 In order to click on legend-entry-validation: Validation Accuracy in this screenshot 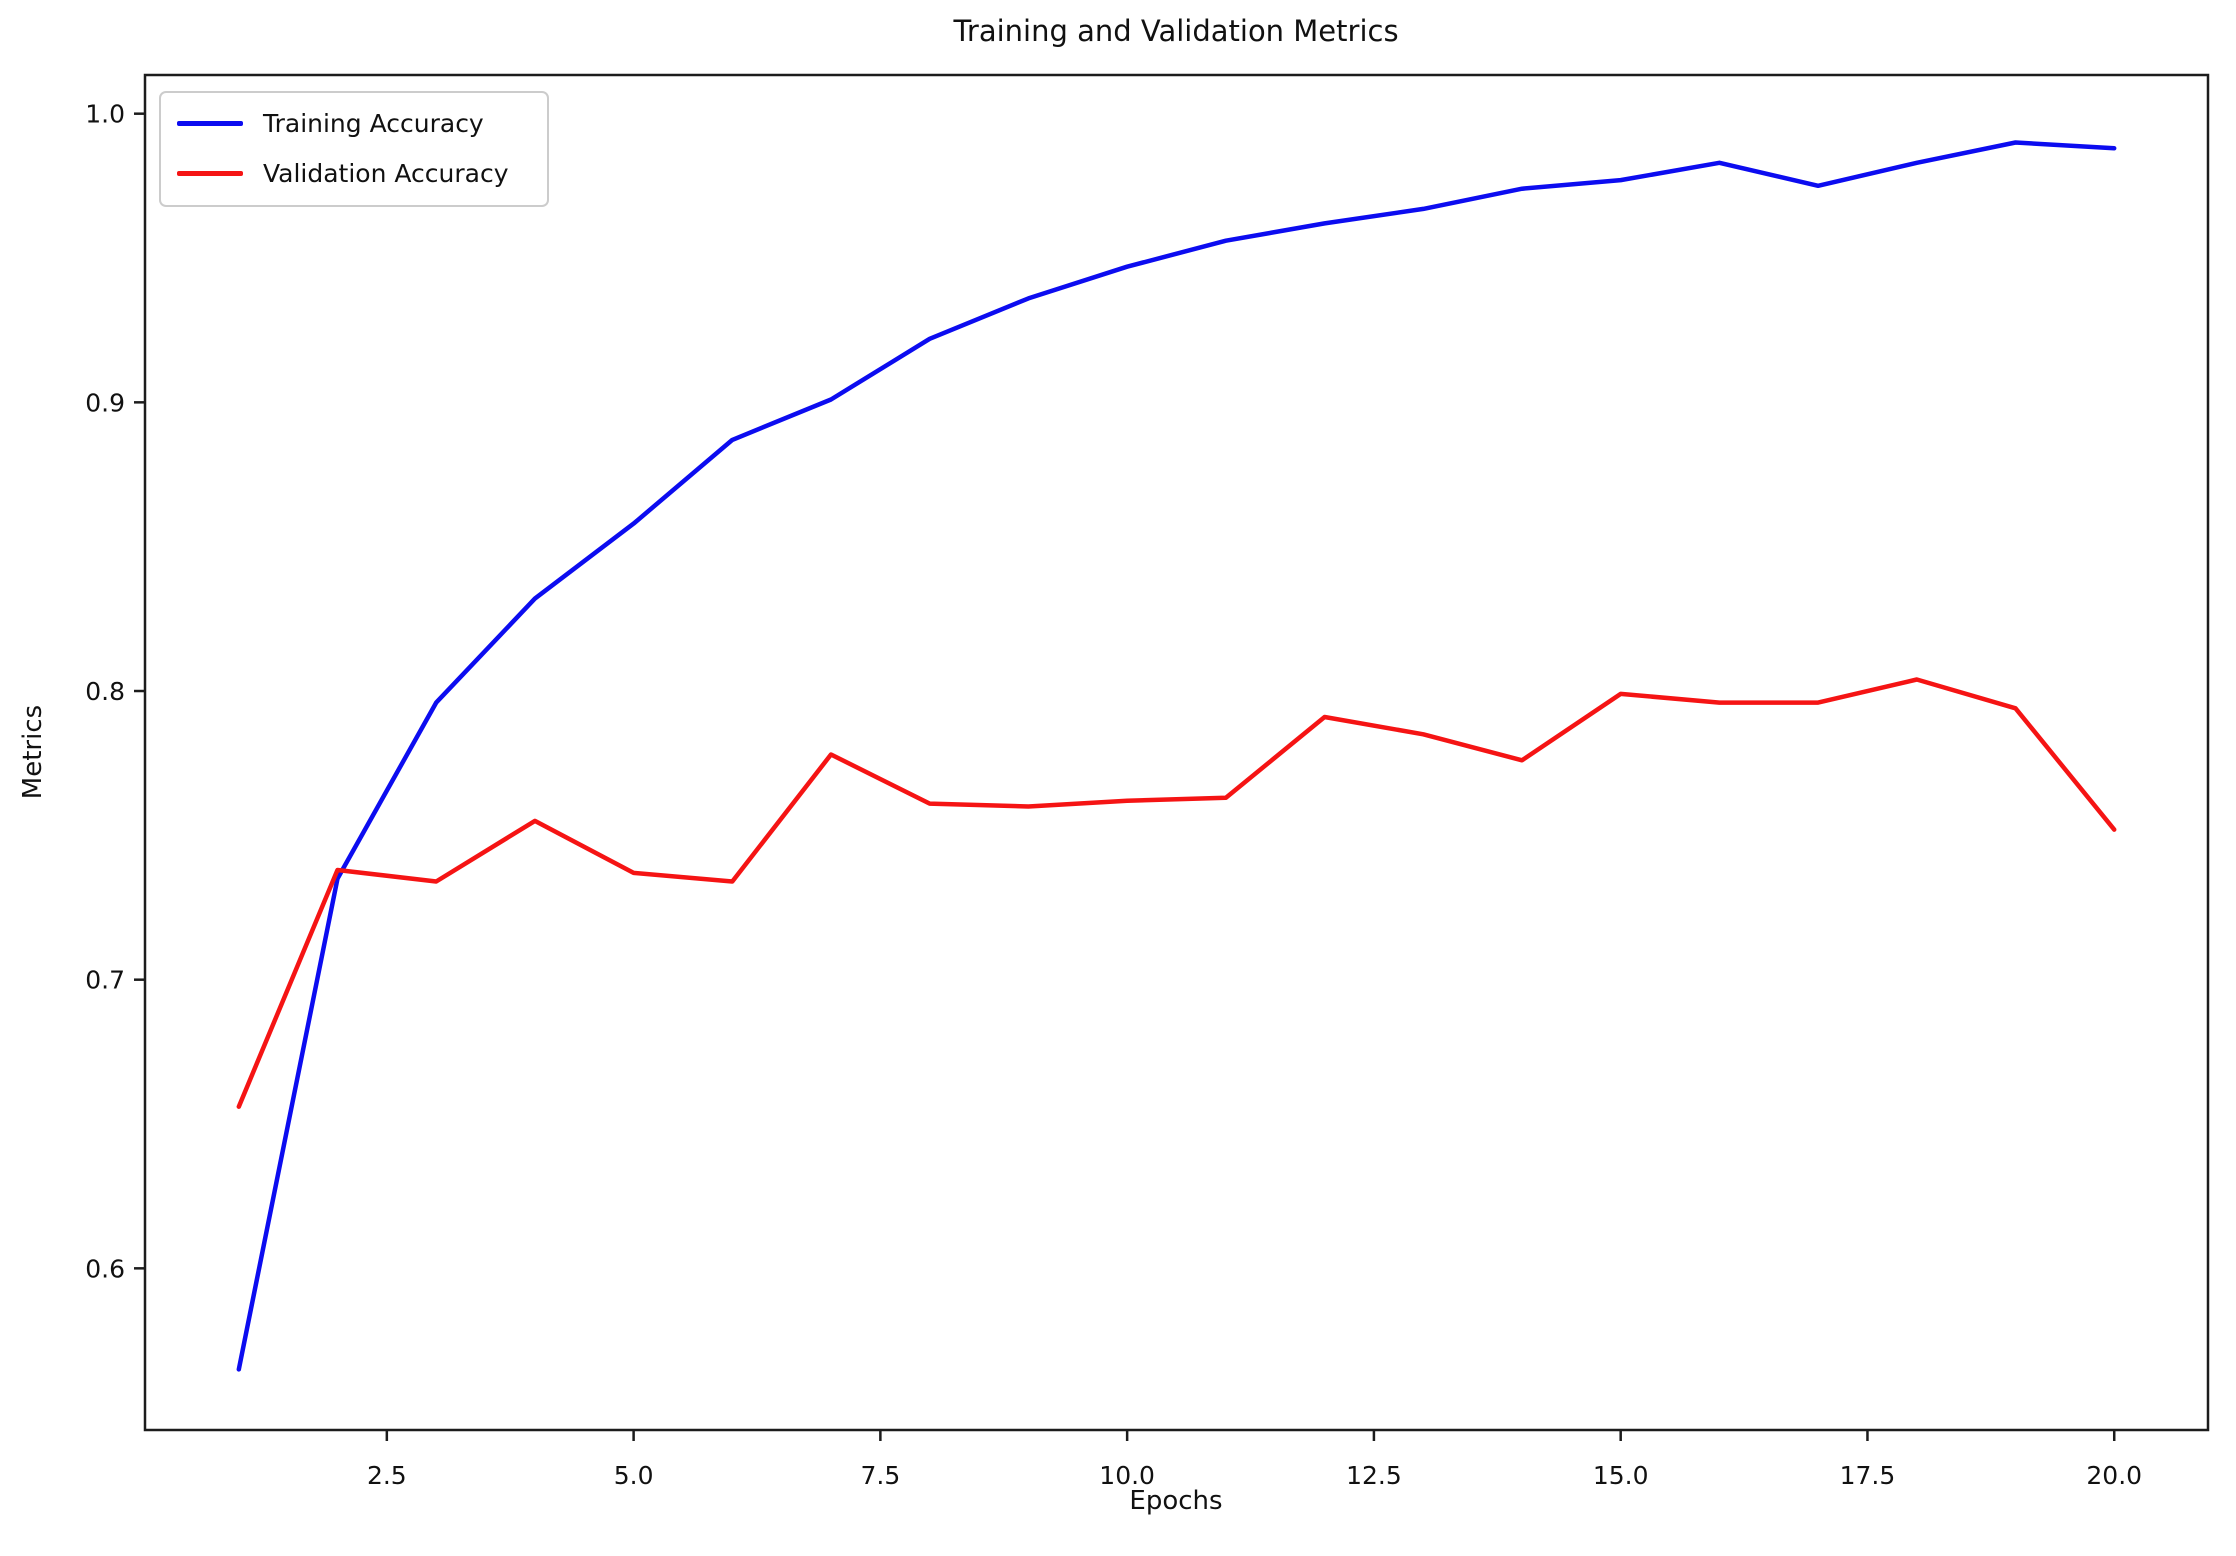, I will do `click(343, 173)`.